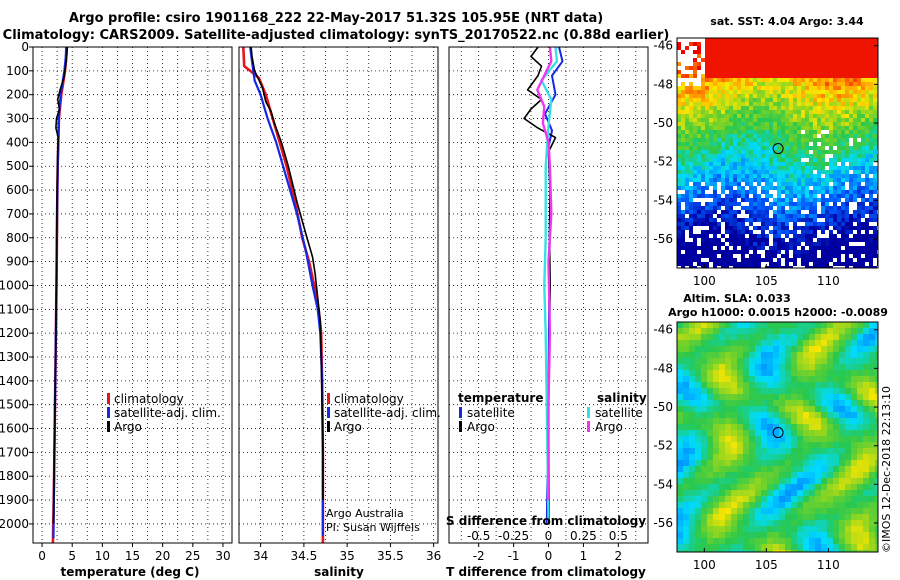 The image size is (900, 580). Describe the element at coordinates (167, 413) in the screenshot. I see `legend-satellite-label: satellite-adj. clim.` at that location.